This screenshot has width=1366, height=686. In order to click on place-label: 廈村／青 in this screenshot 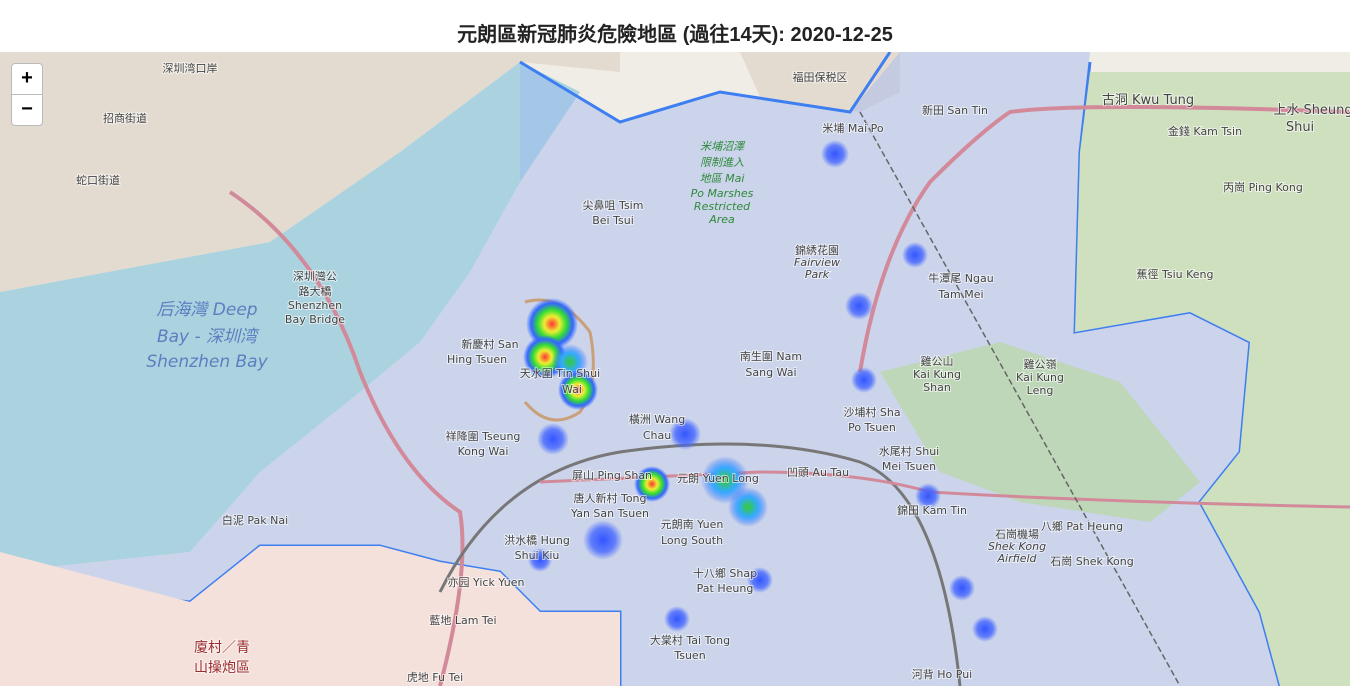, I will do `click(222, 647)`.